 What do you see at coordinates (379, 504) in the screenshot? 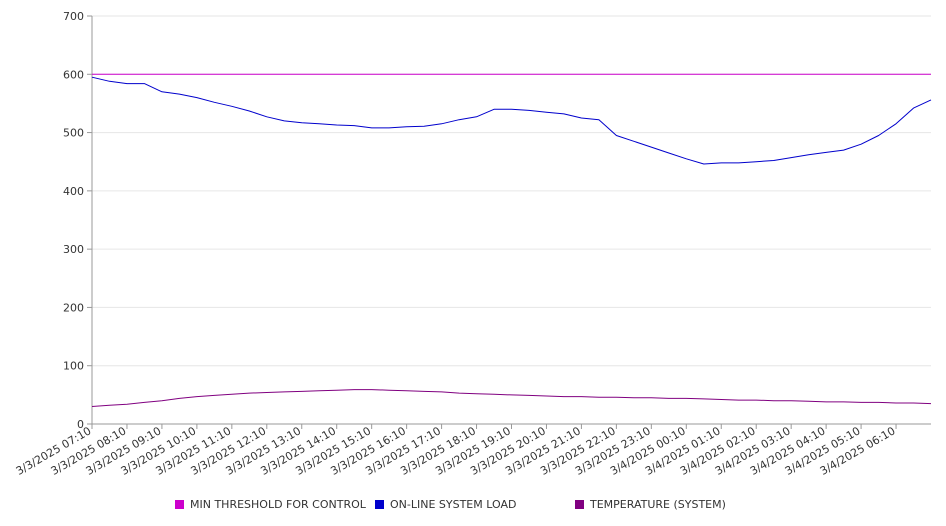
I see `legend-swatch-system-load` at bounding box center [379, 504].